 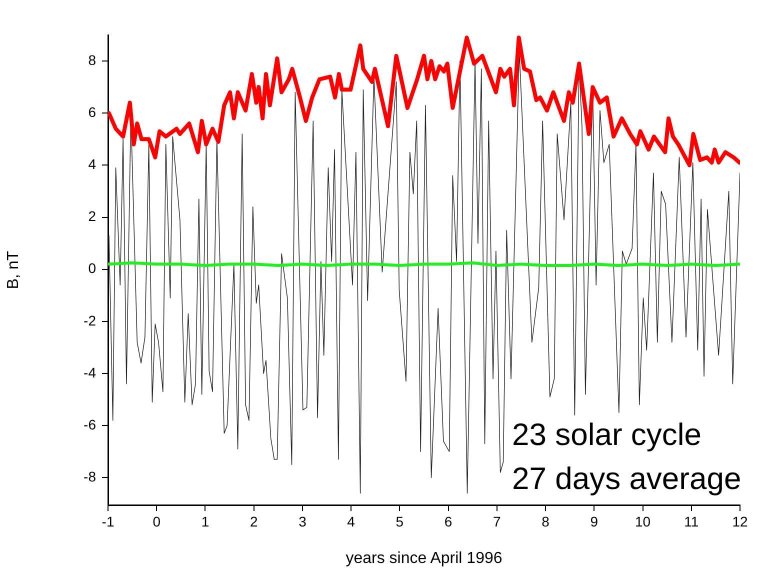 I want to click on annotation: 27 days average, so click(x=627, y=478).